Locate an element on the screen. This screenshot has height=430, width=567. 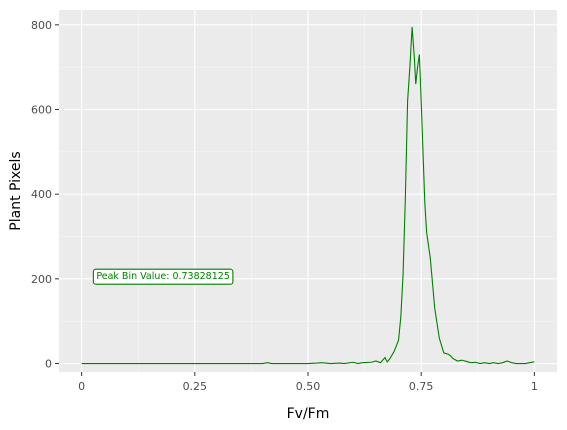
x-tick-label: 0.50 is located at coordinates (308, 386).